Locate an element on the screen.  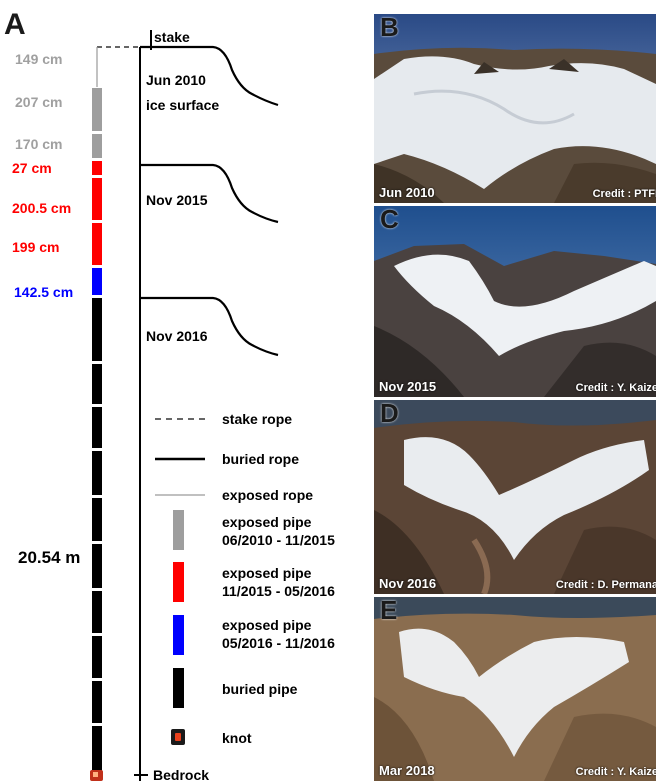
pipe-segment-blue is located at coordinates (97, 281).